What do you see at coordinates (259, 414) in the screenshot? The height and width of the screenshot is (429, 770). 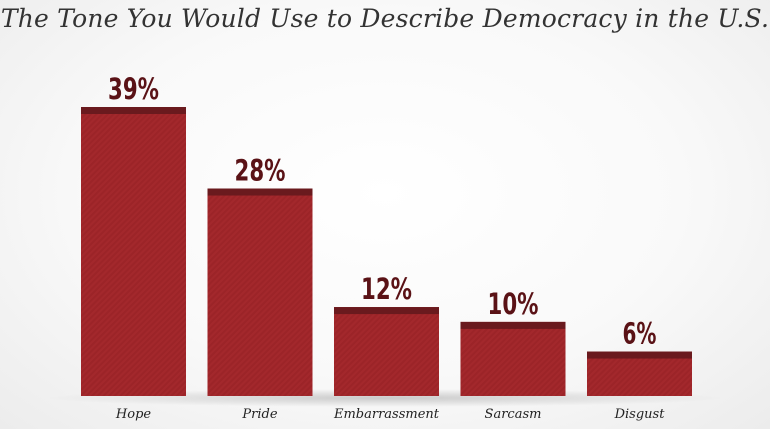 I see `category-label: Pride` at bounding box center [259, 414].